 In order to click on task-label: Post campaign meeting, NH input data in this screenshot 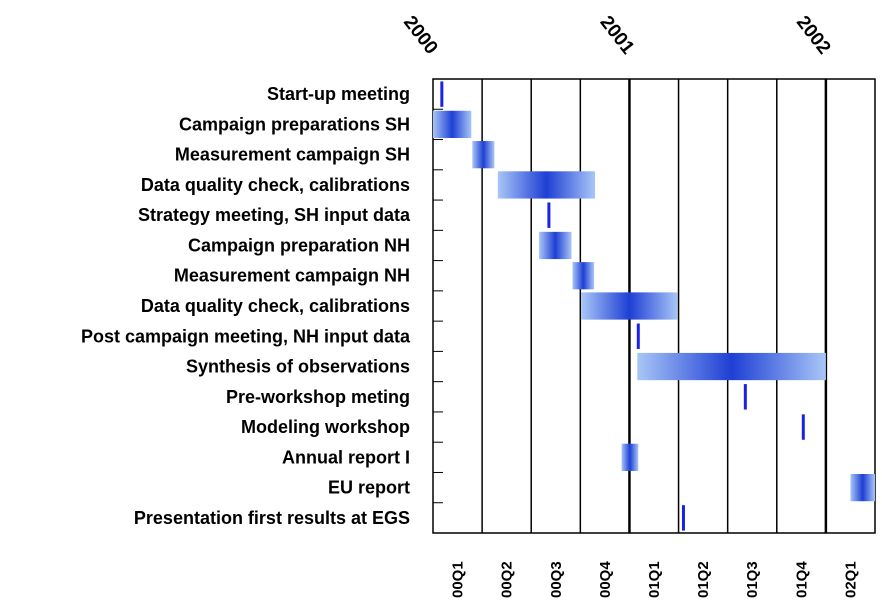, I will do `click(246, 336)`.